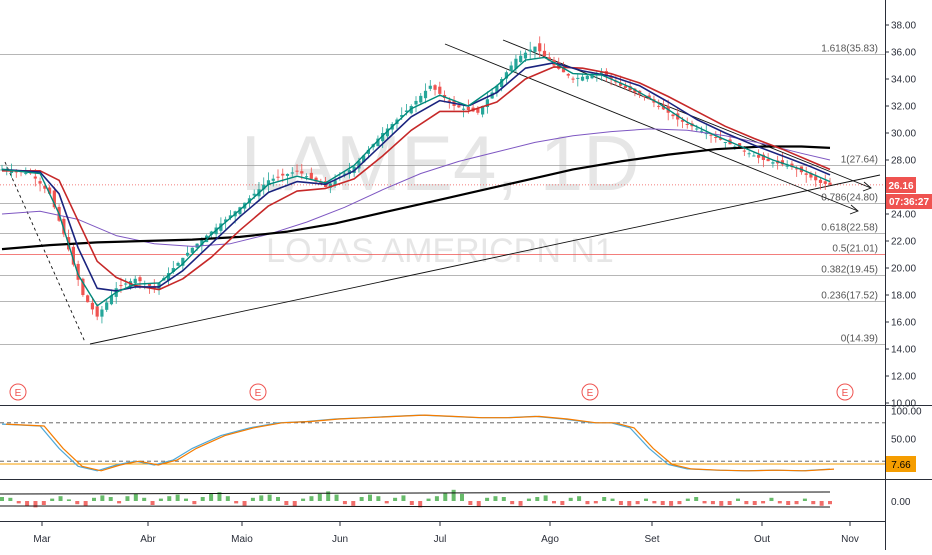 This screenshot has height=555, width=932. What do you see at coordinates (903, 107) in the screenshot?
I see `price-tick-label: 32.00` at bounding box center [903, 107].